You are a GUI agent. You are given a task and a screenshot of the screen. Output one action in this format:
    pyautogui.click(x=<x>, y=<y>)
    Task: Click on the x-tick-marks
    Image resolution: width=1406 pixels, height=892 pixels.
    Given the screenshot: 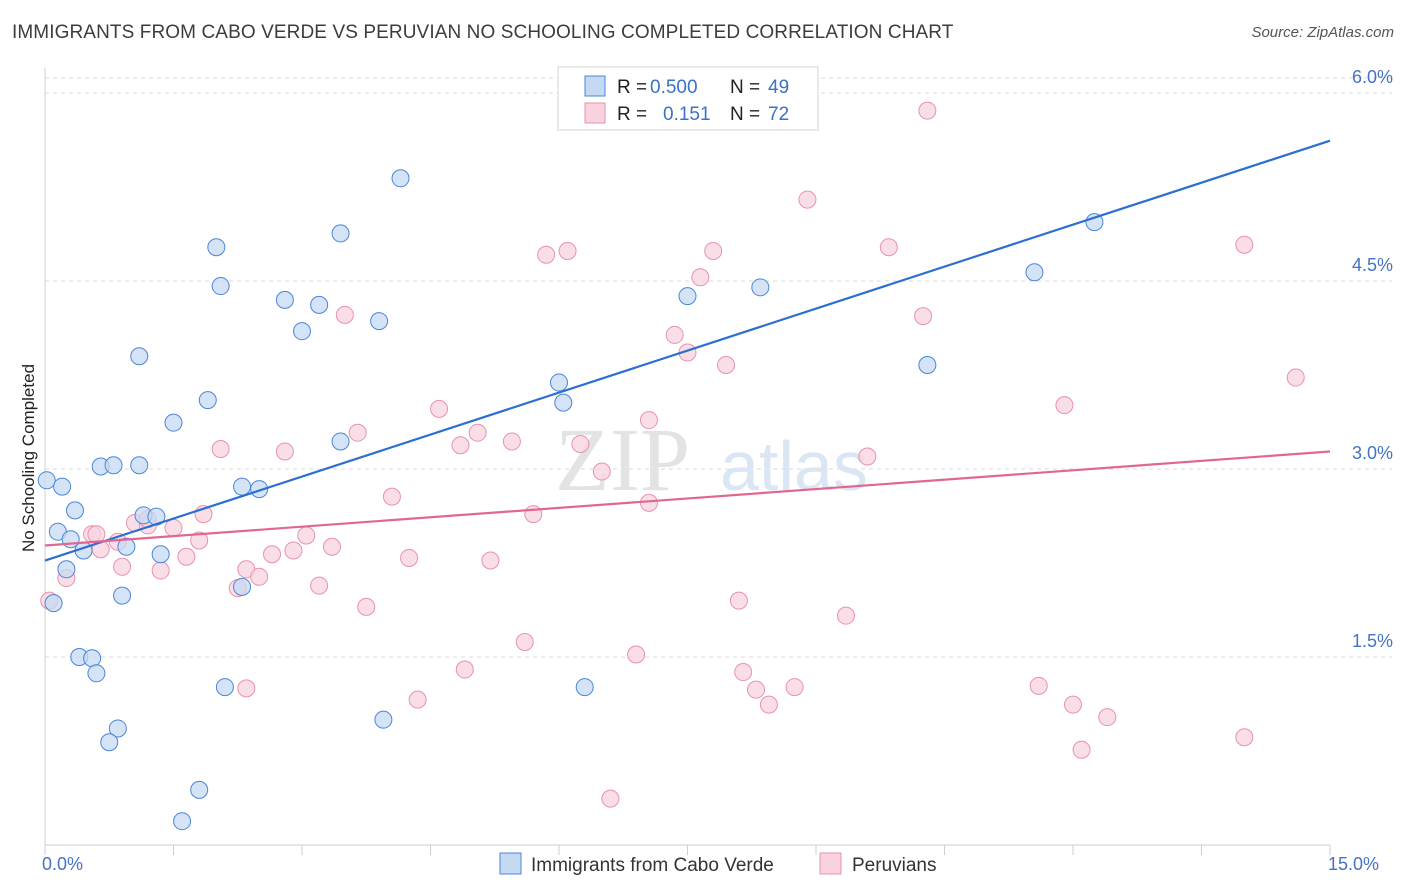 What is the action you would take?
    pyautogui.click(x=687, y=850)
    